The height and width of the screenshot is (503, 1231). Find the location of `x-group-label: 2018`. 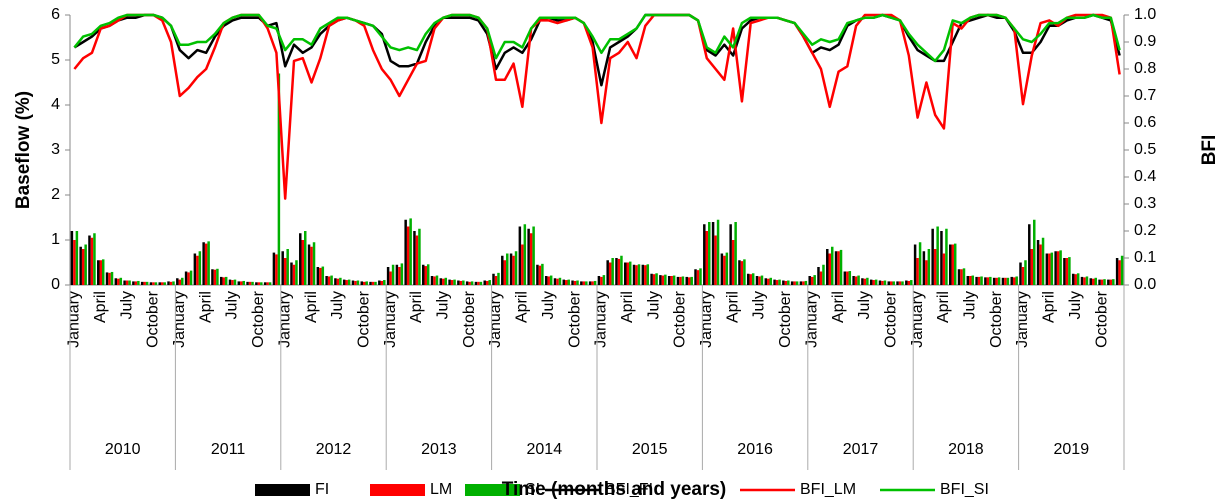

x-group-label: 2018 is located at coordinates (966, 449).